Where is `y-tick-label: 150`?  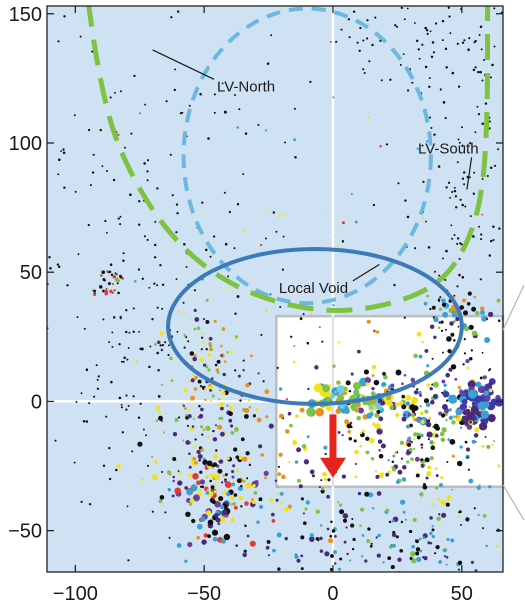 y-tick-label: 150 is located at coordinates (25, 15).